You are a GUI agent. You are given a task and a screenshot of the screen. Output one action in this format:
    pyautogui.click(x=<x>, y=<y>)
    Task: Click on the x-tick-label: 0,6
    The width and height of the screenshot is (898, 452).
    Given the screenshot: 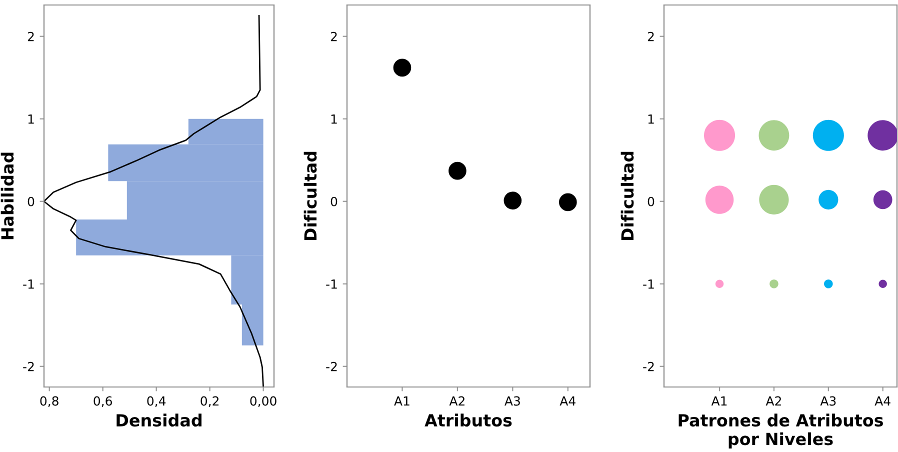 What is the action you would take?
    pyautogui.click(x=103, y=401)
    